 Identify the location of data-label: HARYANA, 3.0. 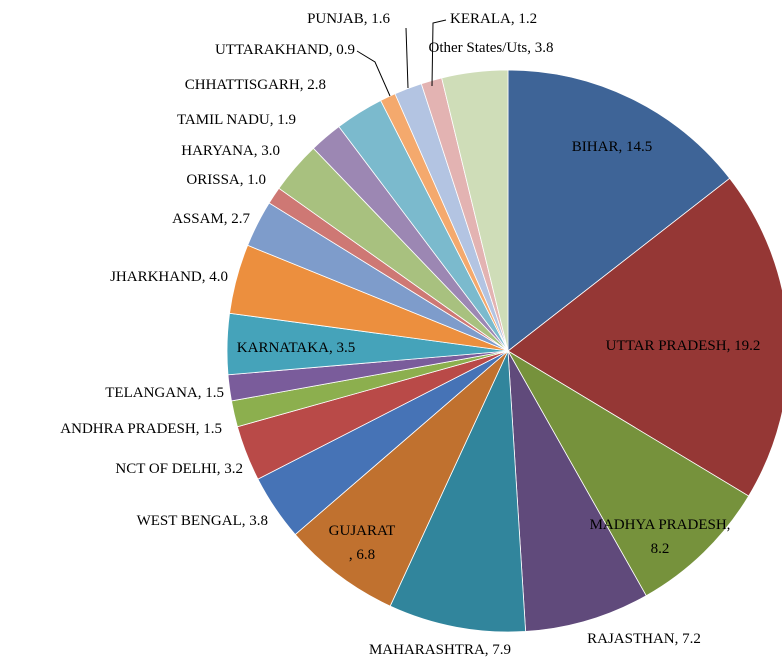
(230, 151).